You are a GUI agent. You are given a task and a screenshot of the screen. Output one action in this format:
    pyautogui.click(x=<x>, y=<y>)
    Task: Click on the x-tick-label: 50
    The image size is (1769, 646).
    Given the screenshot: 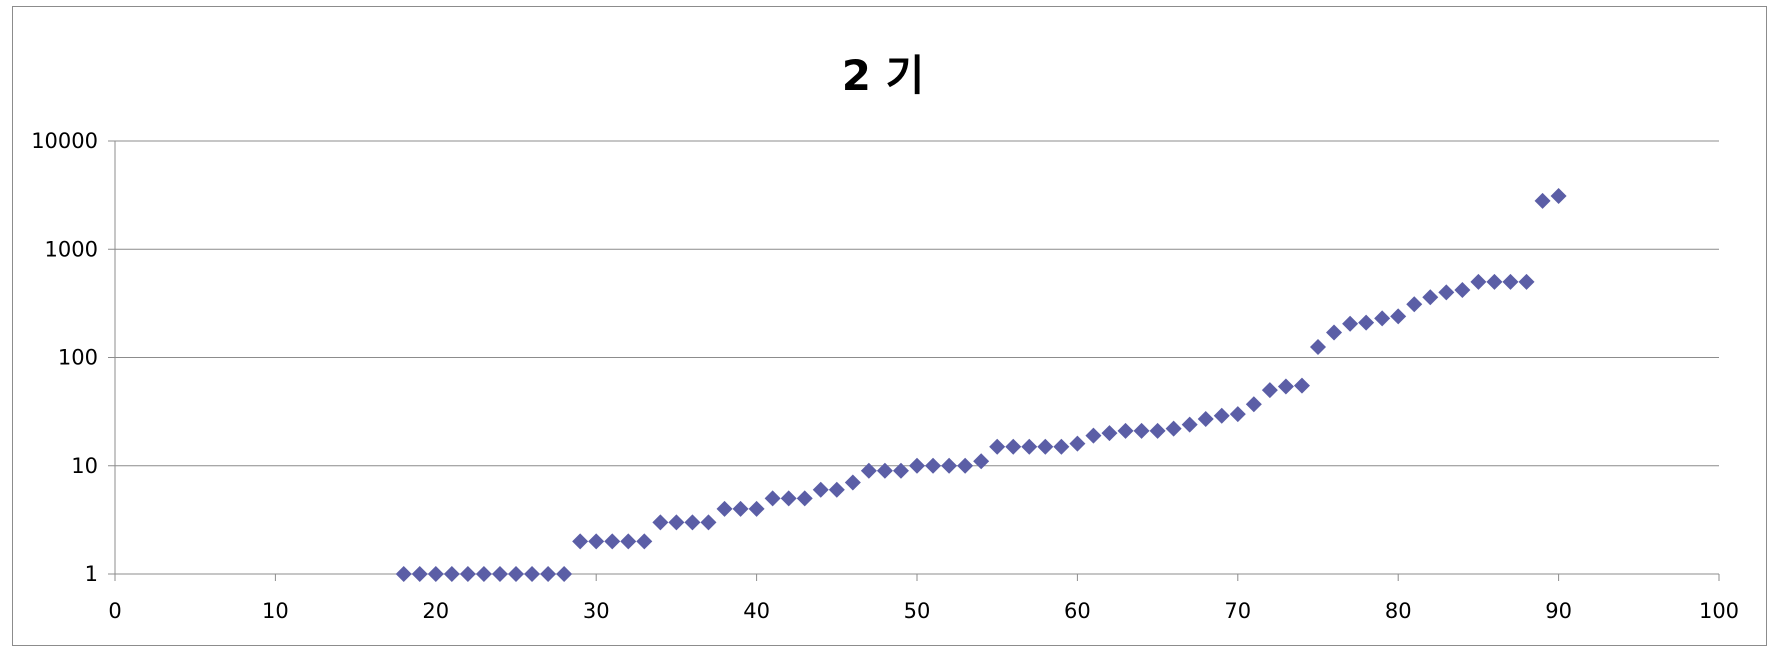 What is the action you would take?
    pyautogui.click(x=917, y=611)
    